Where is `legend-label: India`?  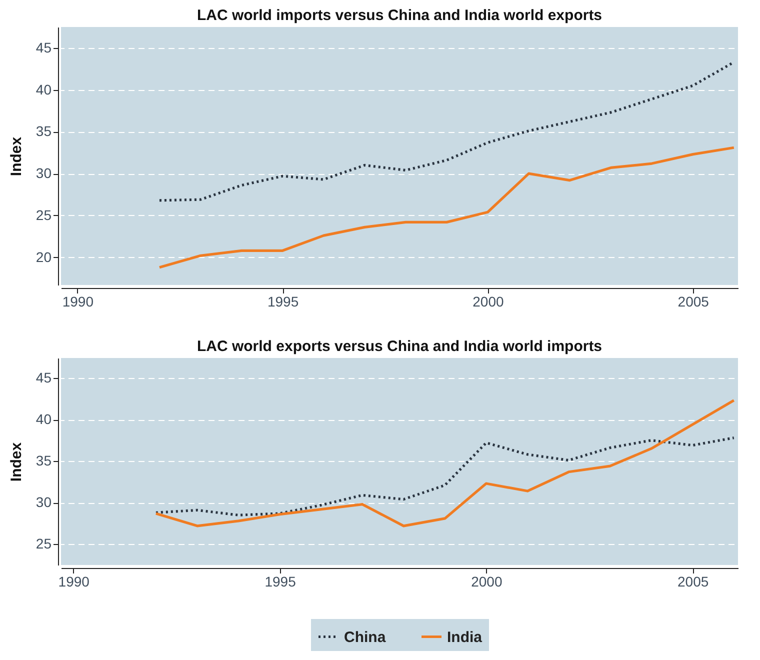
legend-label: India is located at coordinates (465, 637).